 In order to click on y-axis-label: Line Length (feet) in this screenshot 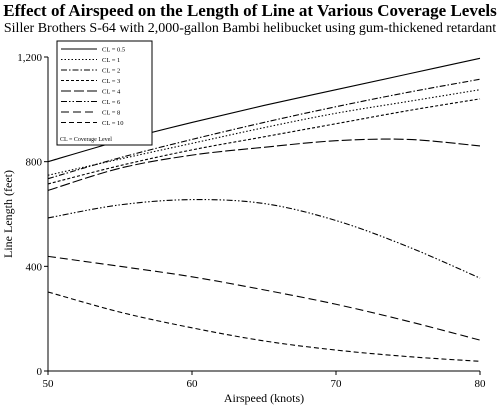, I will do `click(8, 214)`.